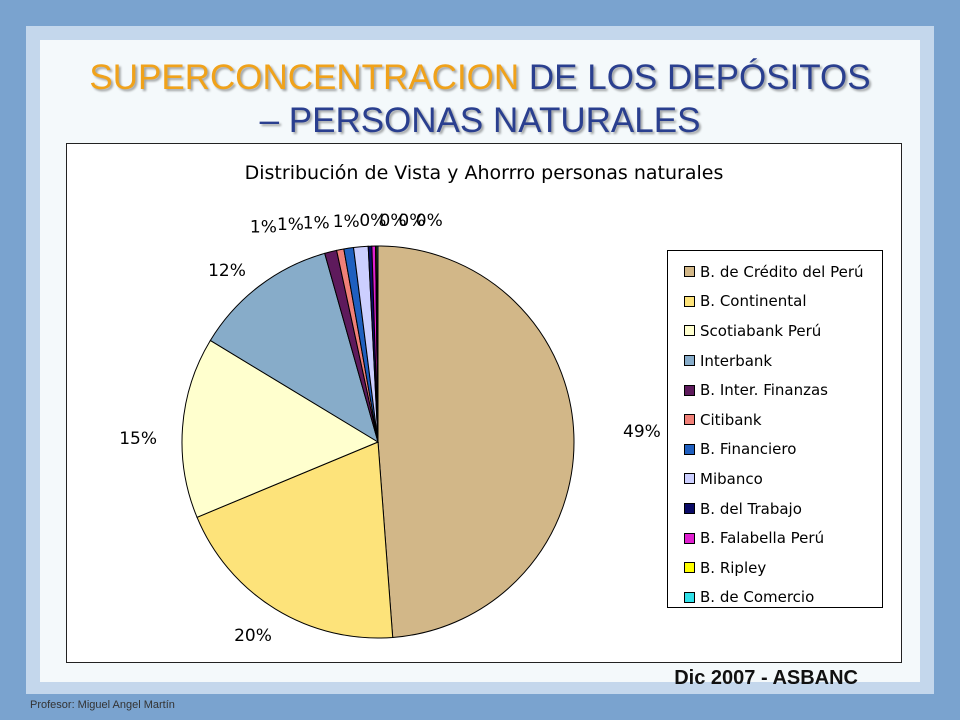  I want to click on legend-item-10: B. Falabella Perú, so click(783, 538).